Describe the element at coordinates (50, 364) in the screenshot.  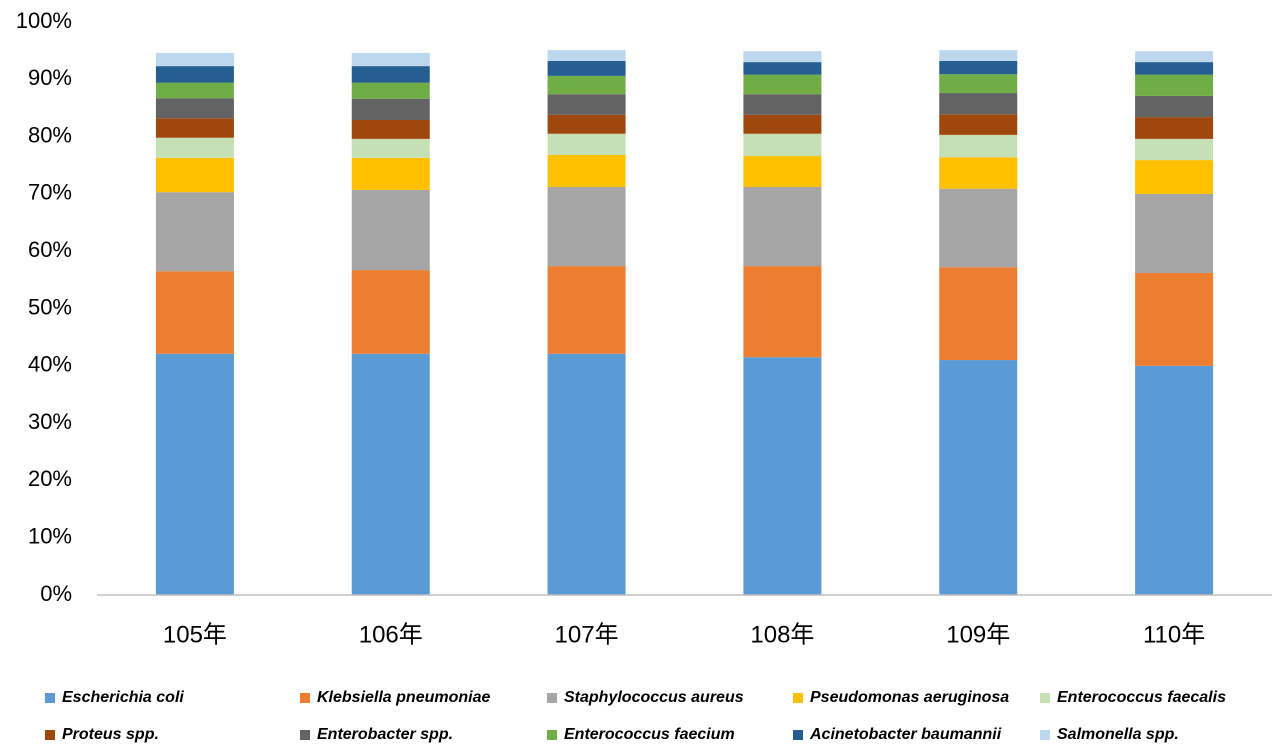
I see `y-tick-label: 40%` at that location.